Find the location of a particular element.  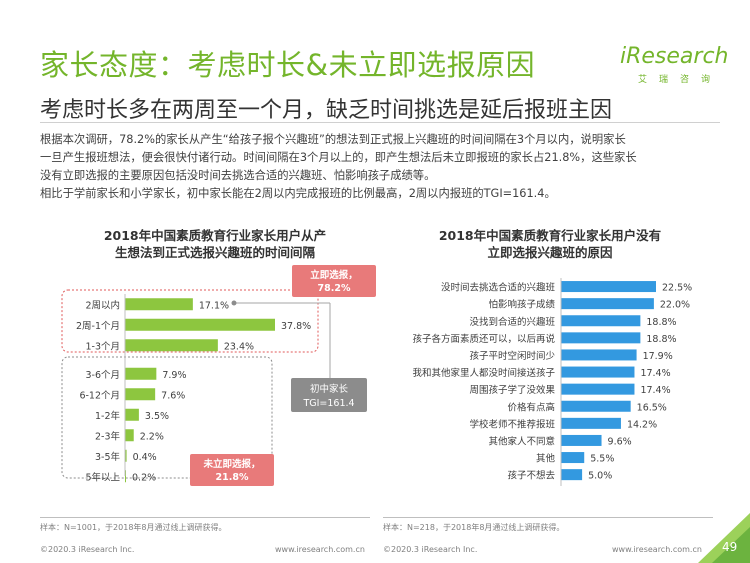

left-chart-title-line-1: 2018年中国素质教育行业家长用户从产 is located at coordinates (215, 235).